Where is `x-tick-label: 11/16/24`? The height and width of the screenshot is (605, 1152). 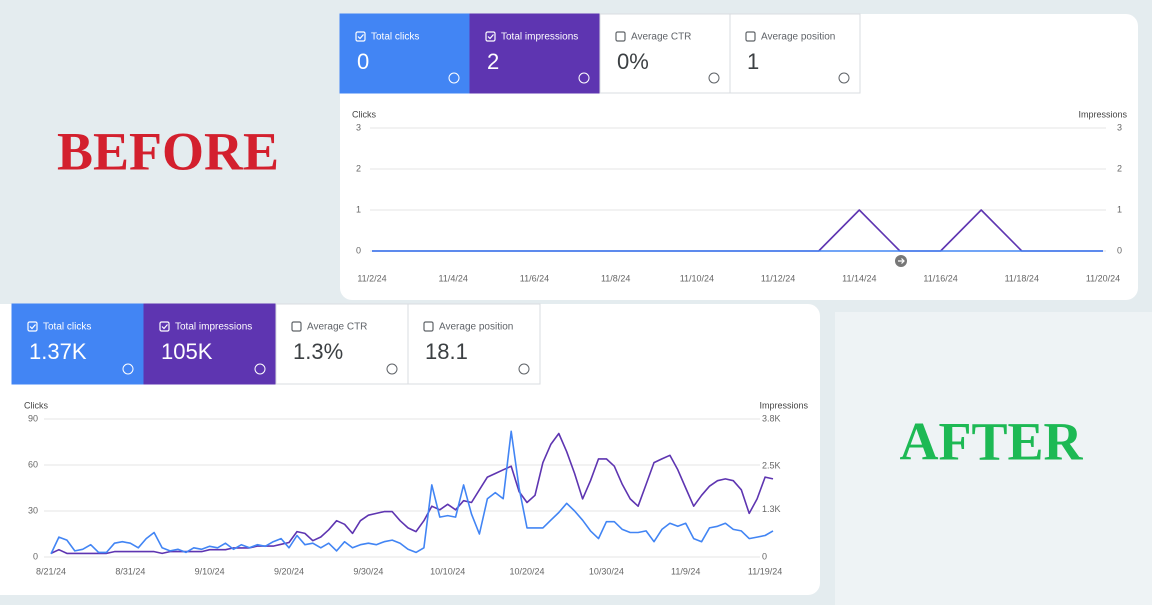
x-tick-label: 11/16/24 is located at coordinates (940, 278).